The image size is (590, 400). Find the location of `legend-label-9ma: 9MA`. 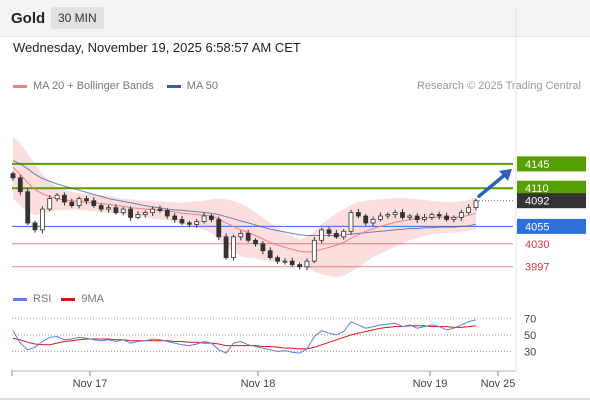

legend-label-9ma: 9MA is located at coordinates (92, 299).